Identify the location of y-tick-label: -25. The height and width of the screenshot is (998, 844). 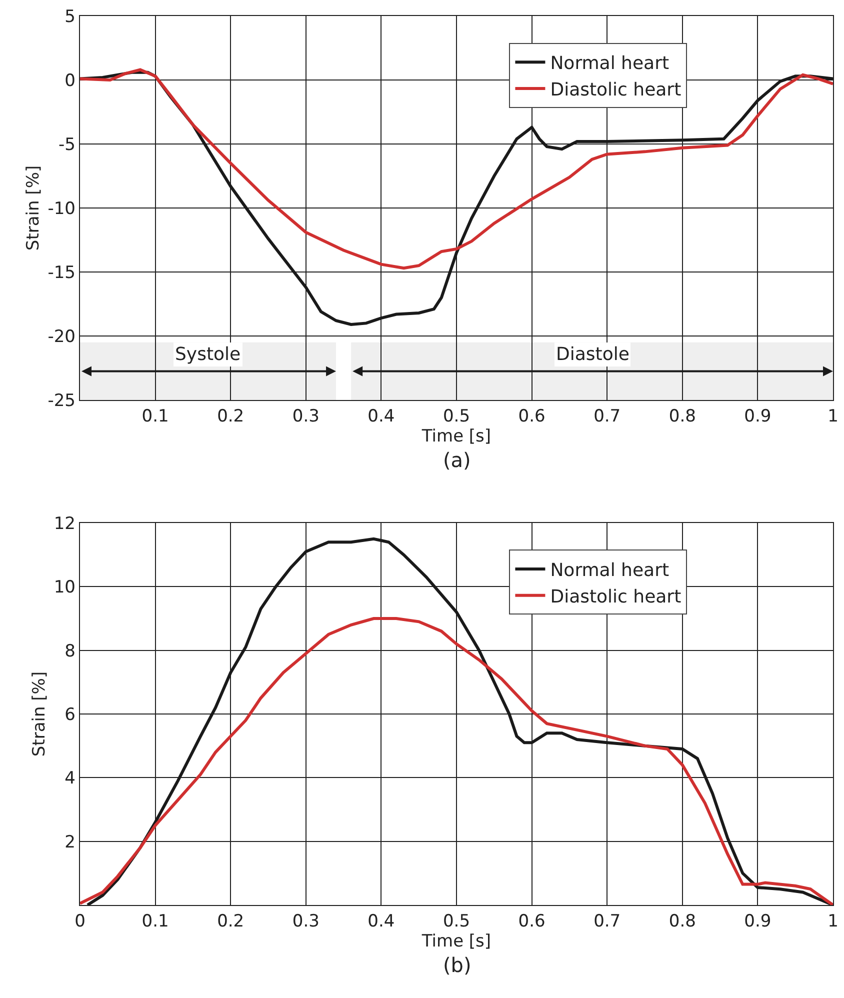
(62, 400).